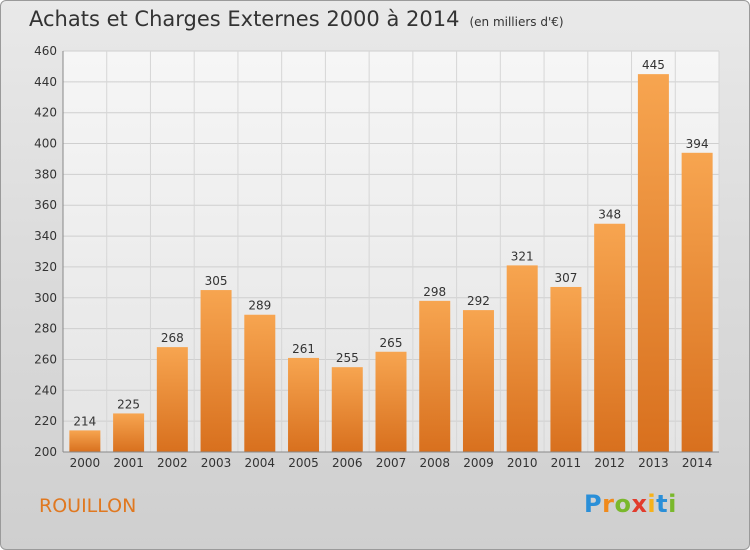  What do you see at coordinates (216, 463) in the screenshot?
I see `x-tick-label: 2003` at bounding box center [216, 463].